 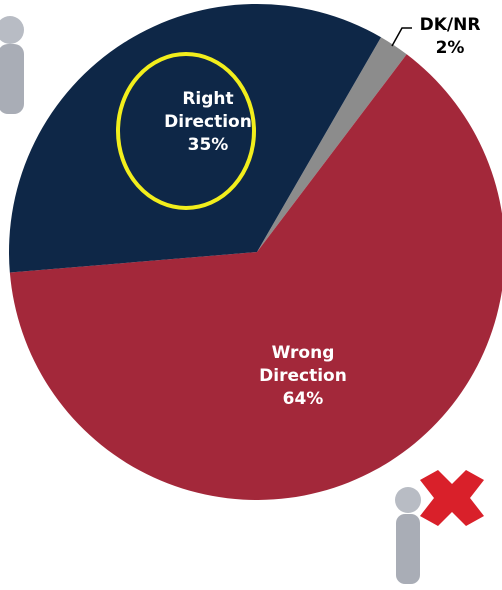 I want to click on figure-top-left, so click(x=12, y=65).